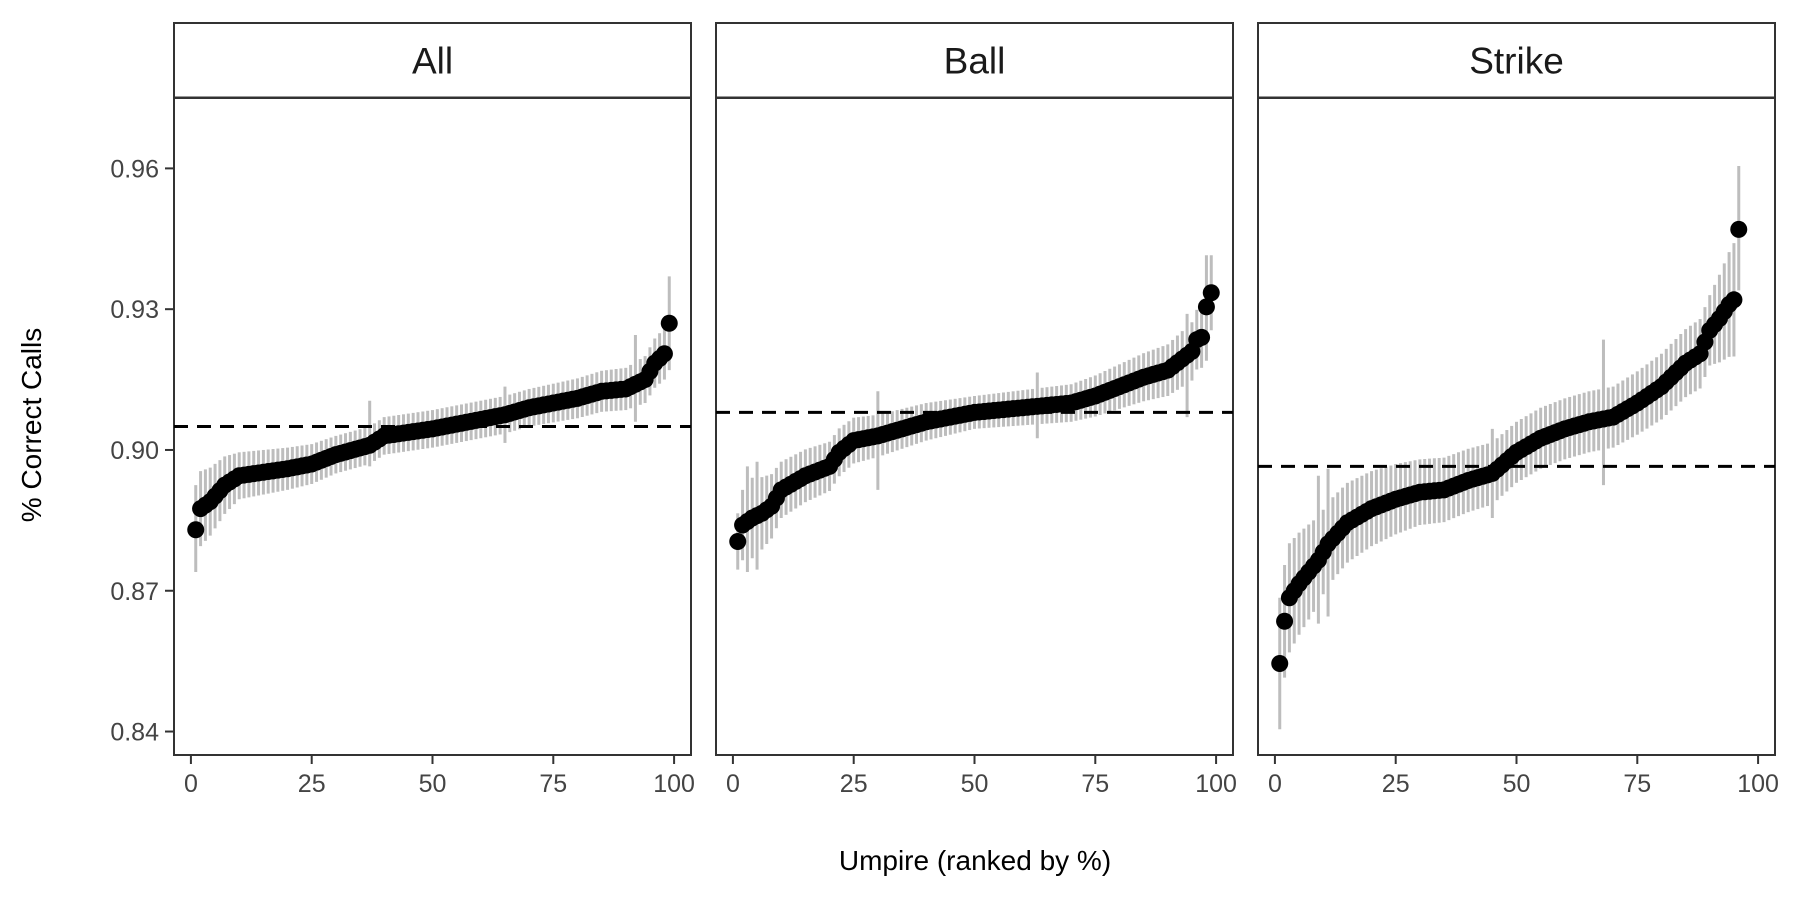 This screenshot has height=900, width=1800. Describe the element at coordinates (134, 310) in the screenshot. I see `y-tick-label: 0.93` at that location.